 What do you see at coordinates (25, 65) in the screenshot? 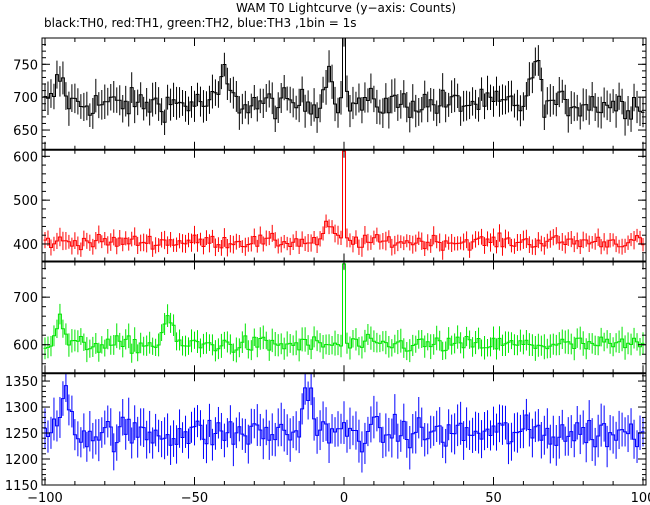
I see `y-tick-label: 750` at bounding box center [25, 65].